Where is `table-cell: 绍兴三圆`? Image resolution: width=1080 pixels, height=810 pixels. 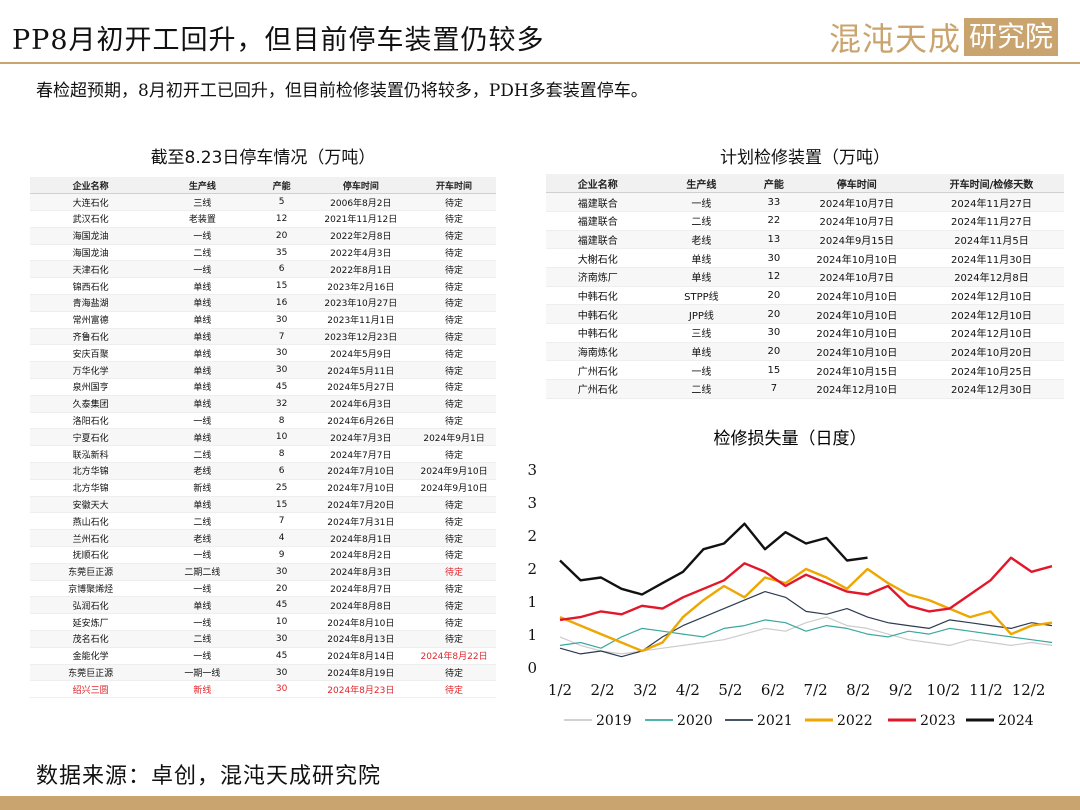
table-cell: 绍兴三圆 is located at coordinates (91, 689).